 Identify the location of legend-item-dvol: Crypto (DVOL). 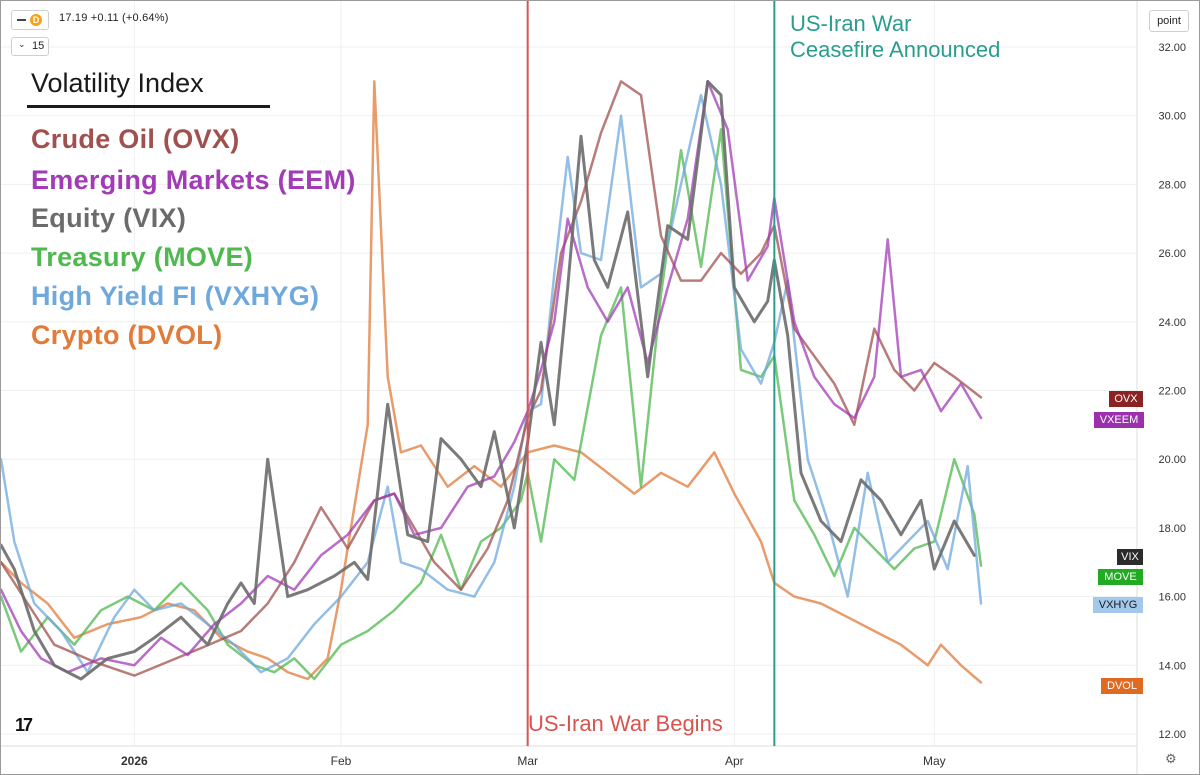
(127, 335).